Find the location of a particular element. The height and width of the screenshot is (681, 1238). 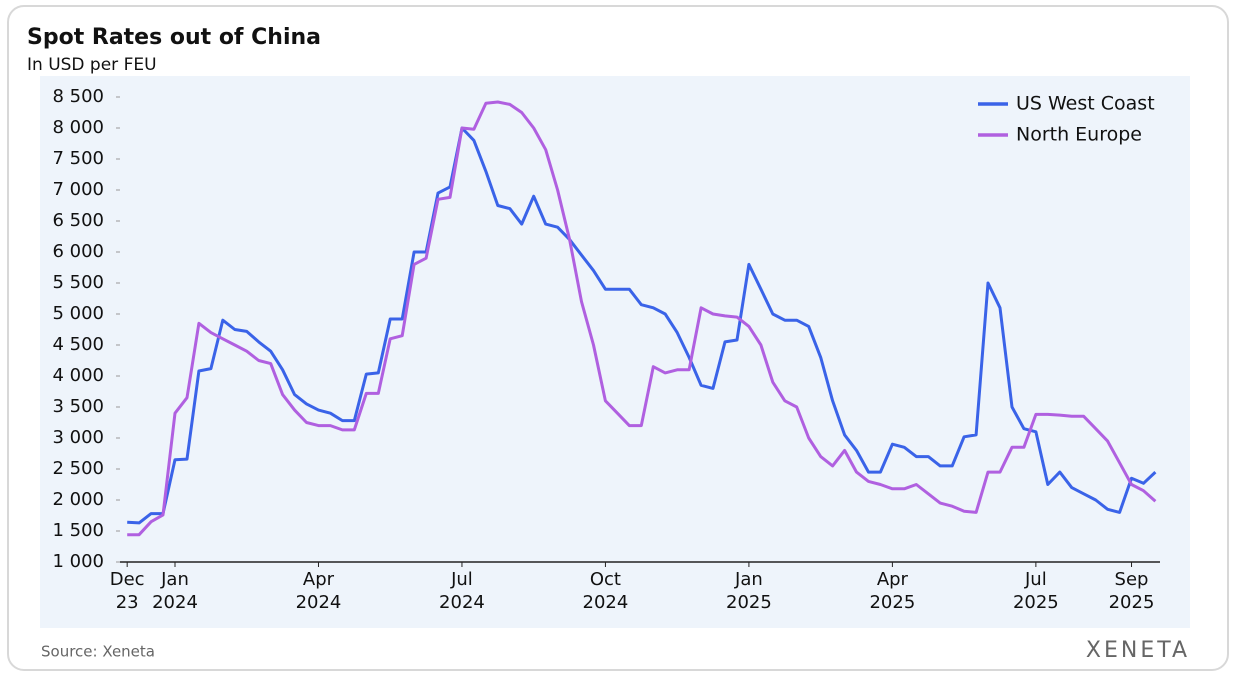

brand-logo: XENETA is located at coordinates (1138, 650).